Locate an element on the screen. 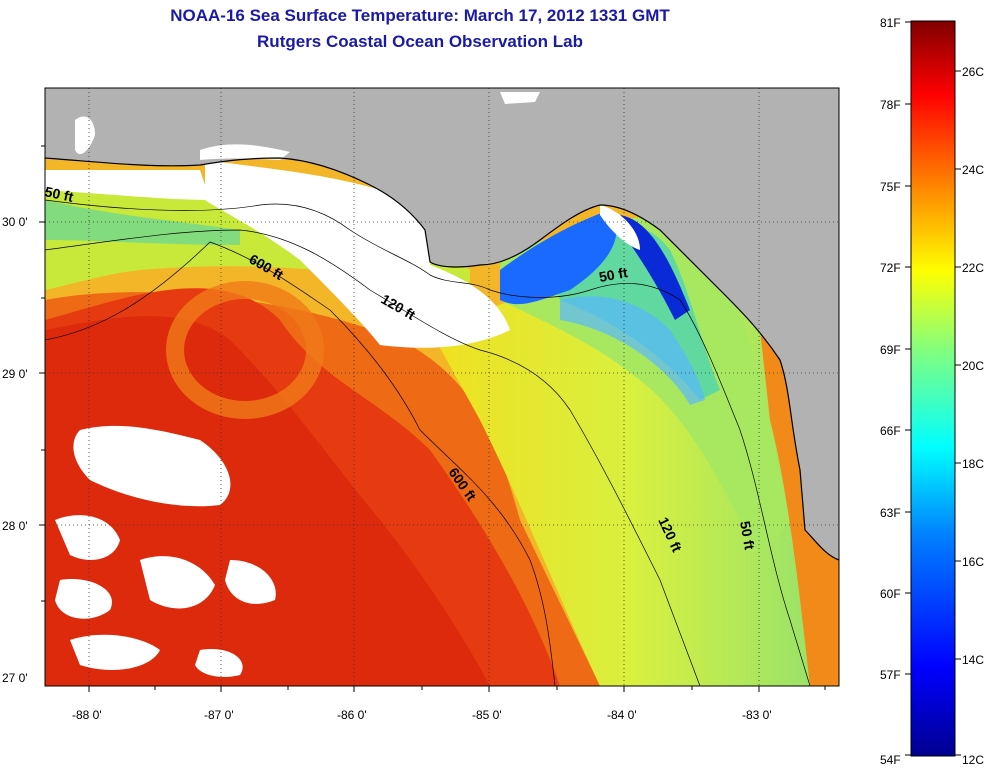 The width and height of the screenshot is (992, 770). colorbar-c-label: 20C is located at coordinates (973, 366).